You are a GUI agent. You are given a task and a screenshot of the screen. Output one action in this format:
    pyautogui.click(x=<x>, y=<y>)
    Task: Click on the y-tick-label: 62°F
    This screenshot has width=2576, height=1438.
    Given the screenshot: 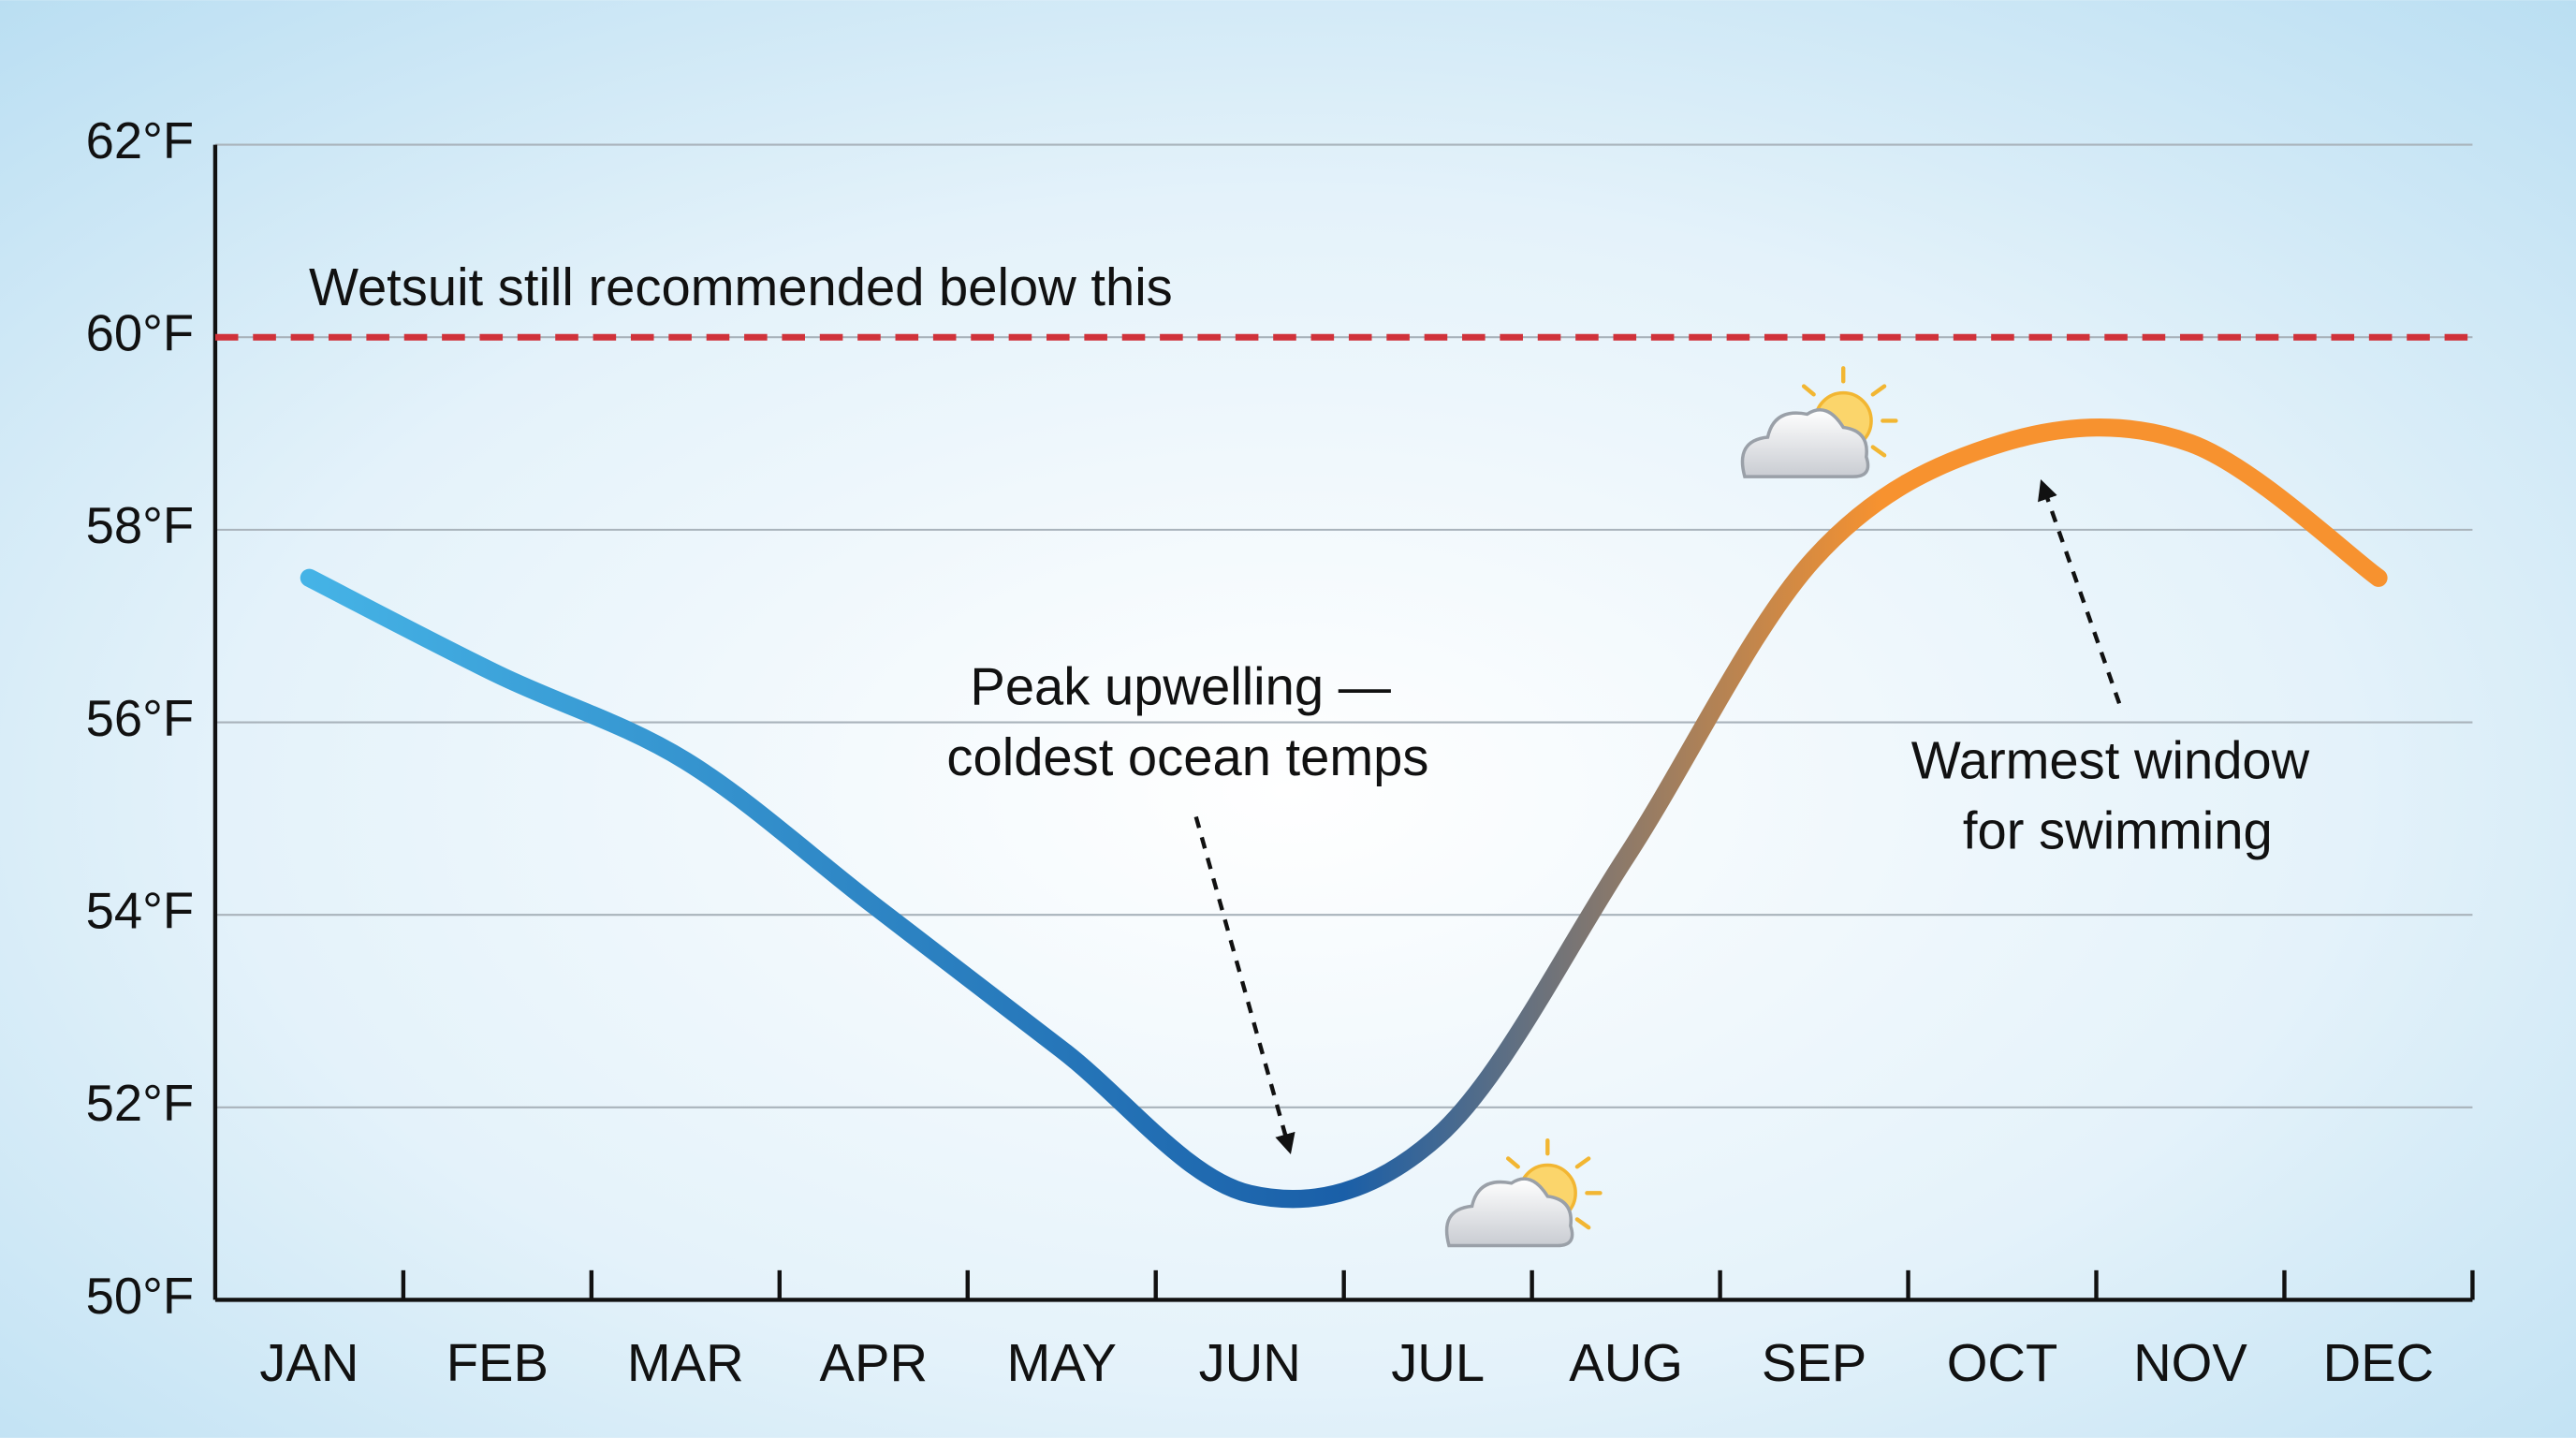 What is the action you would take?
    pyautogui.click(x=140, y=140)
    